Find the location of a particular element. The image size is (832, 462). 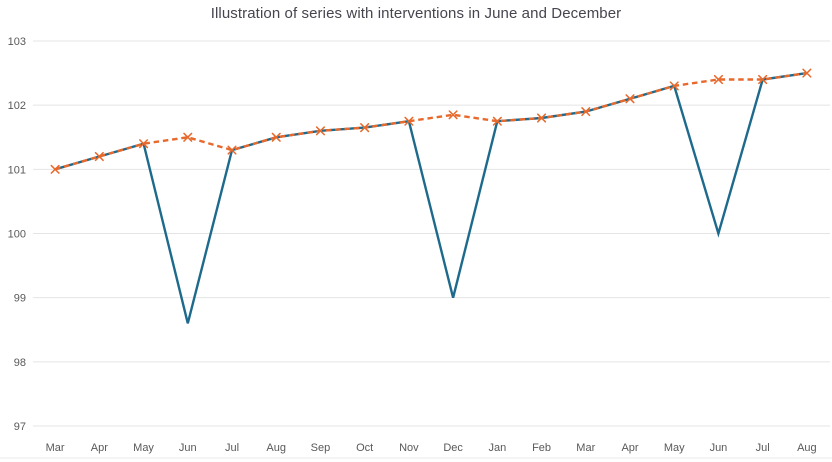

x-tick-label: Sep is located at coordinates (321, 448).